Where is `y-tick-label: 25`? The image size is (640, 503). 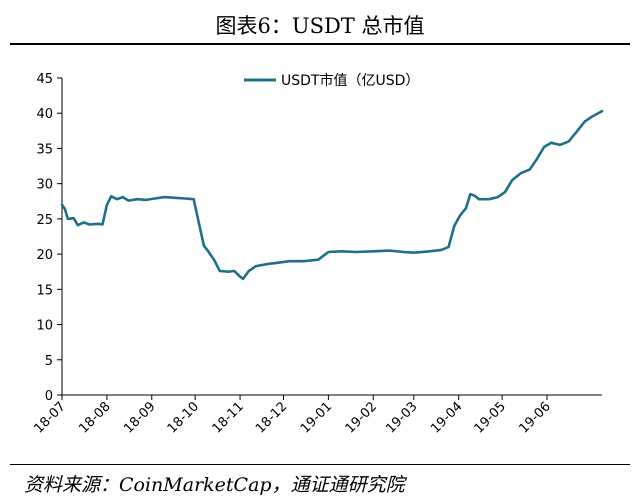
y-tick-label: 25 is located at coordinates (44, 220).